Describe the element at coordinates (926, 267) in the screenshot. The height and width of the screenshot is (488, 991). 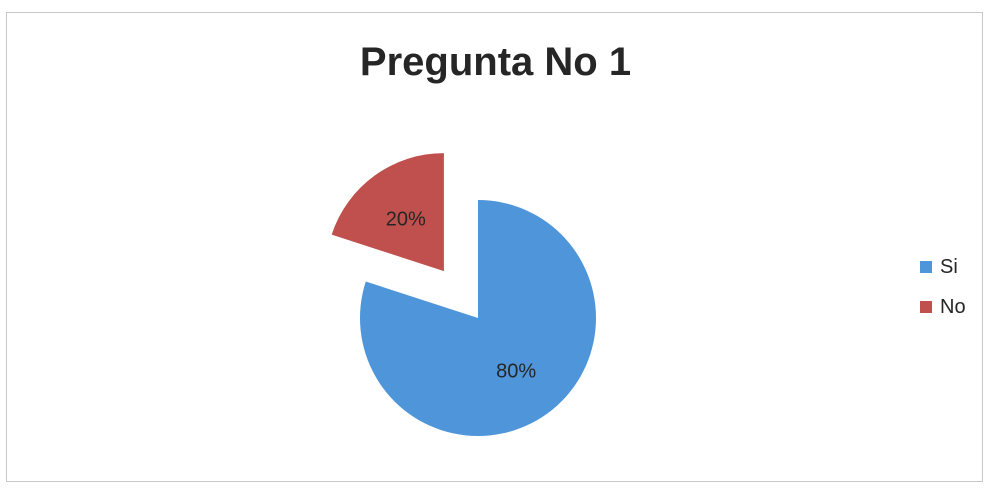
I see `legend-swatch-si` at that location.